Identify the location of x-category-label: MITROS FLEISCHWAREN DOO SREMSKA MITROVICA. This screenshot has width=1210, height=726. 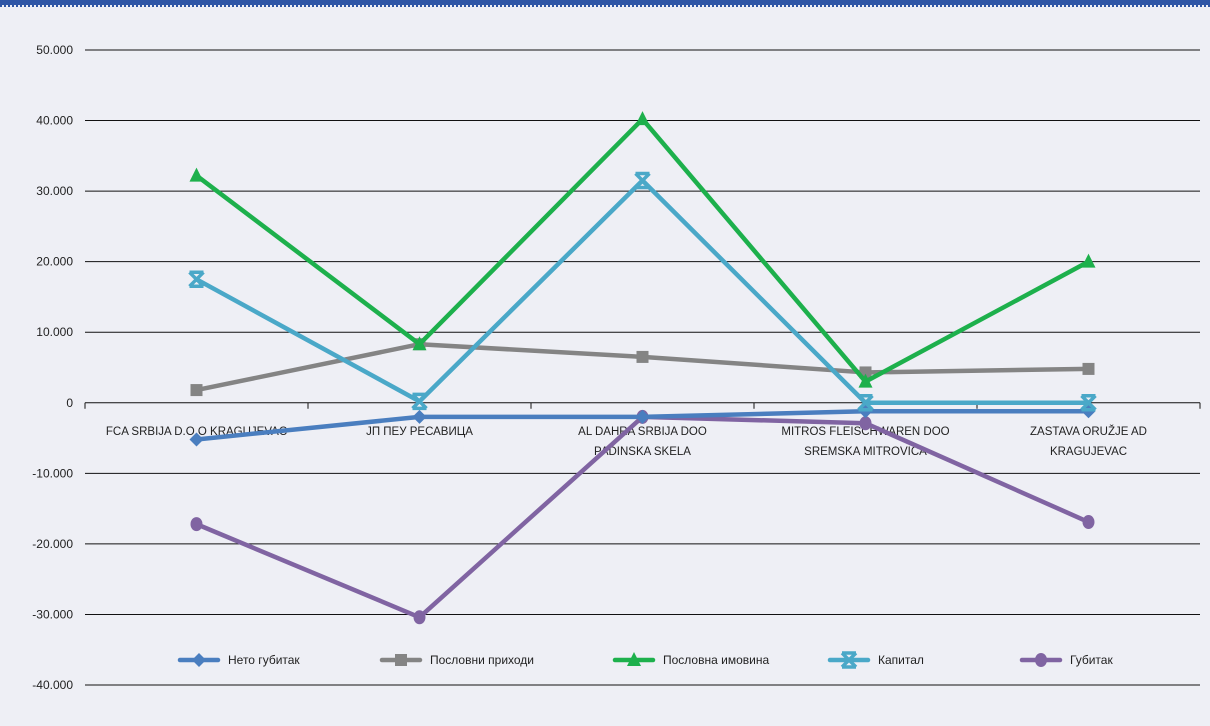
(865, 442).